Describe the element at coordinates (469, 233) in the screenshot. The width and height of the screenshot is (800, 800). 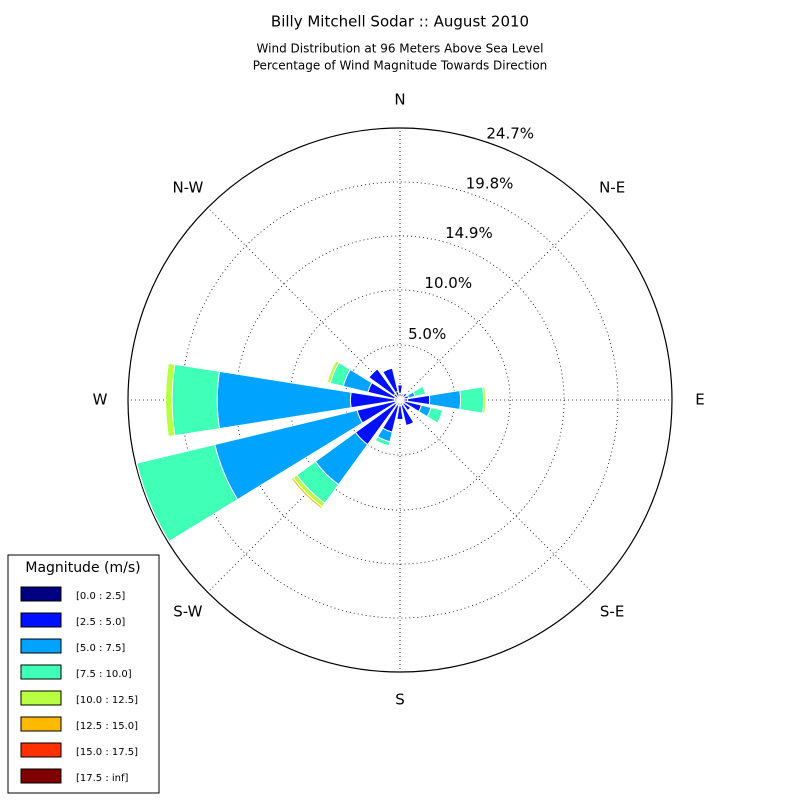
I see `r-tick-label: 14.9%` at that location.